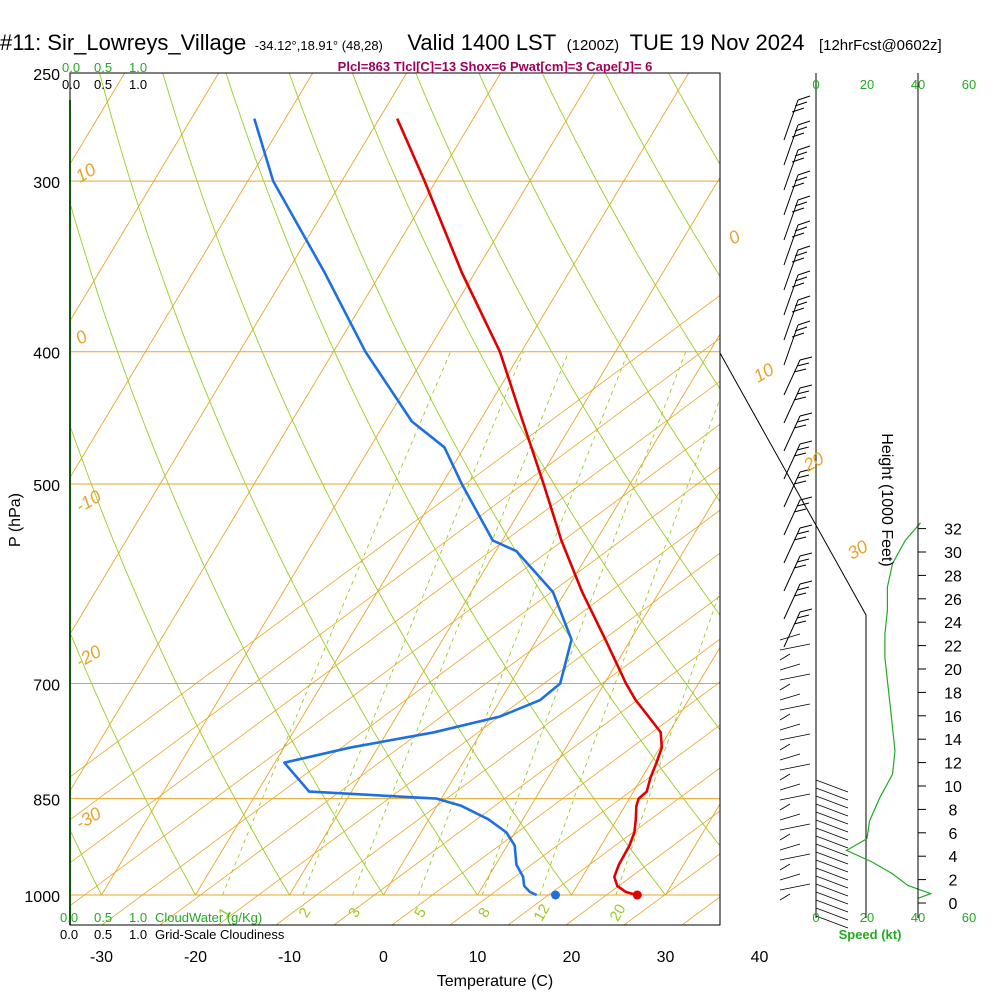 The image size is (1000, 1000). I want to click on top-cloudwater-0: 0.0, so click(71, 67).